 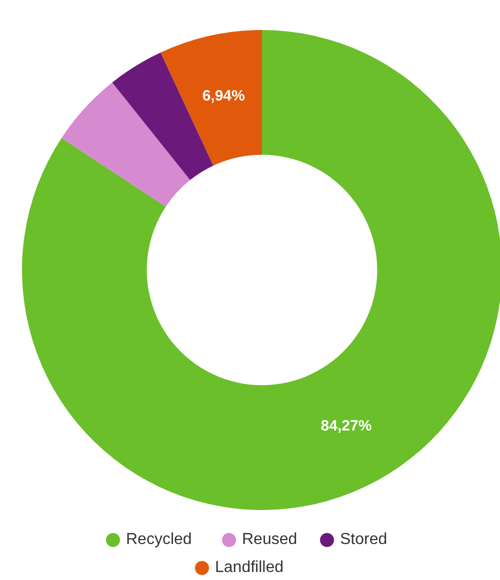 I want to click on legend-label: Landfilled, so click(x=249, y=567).